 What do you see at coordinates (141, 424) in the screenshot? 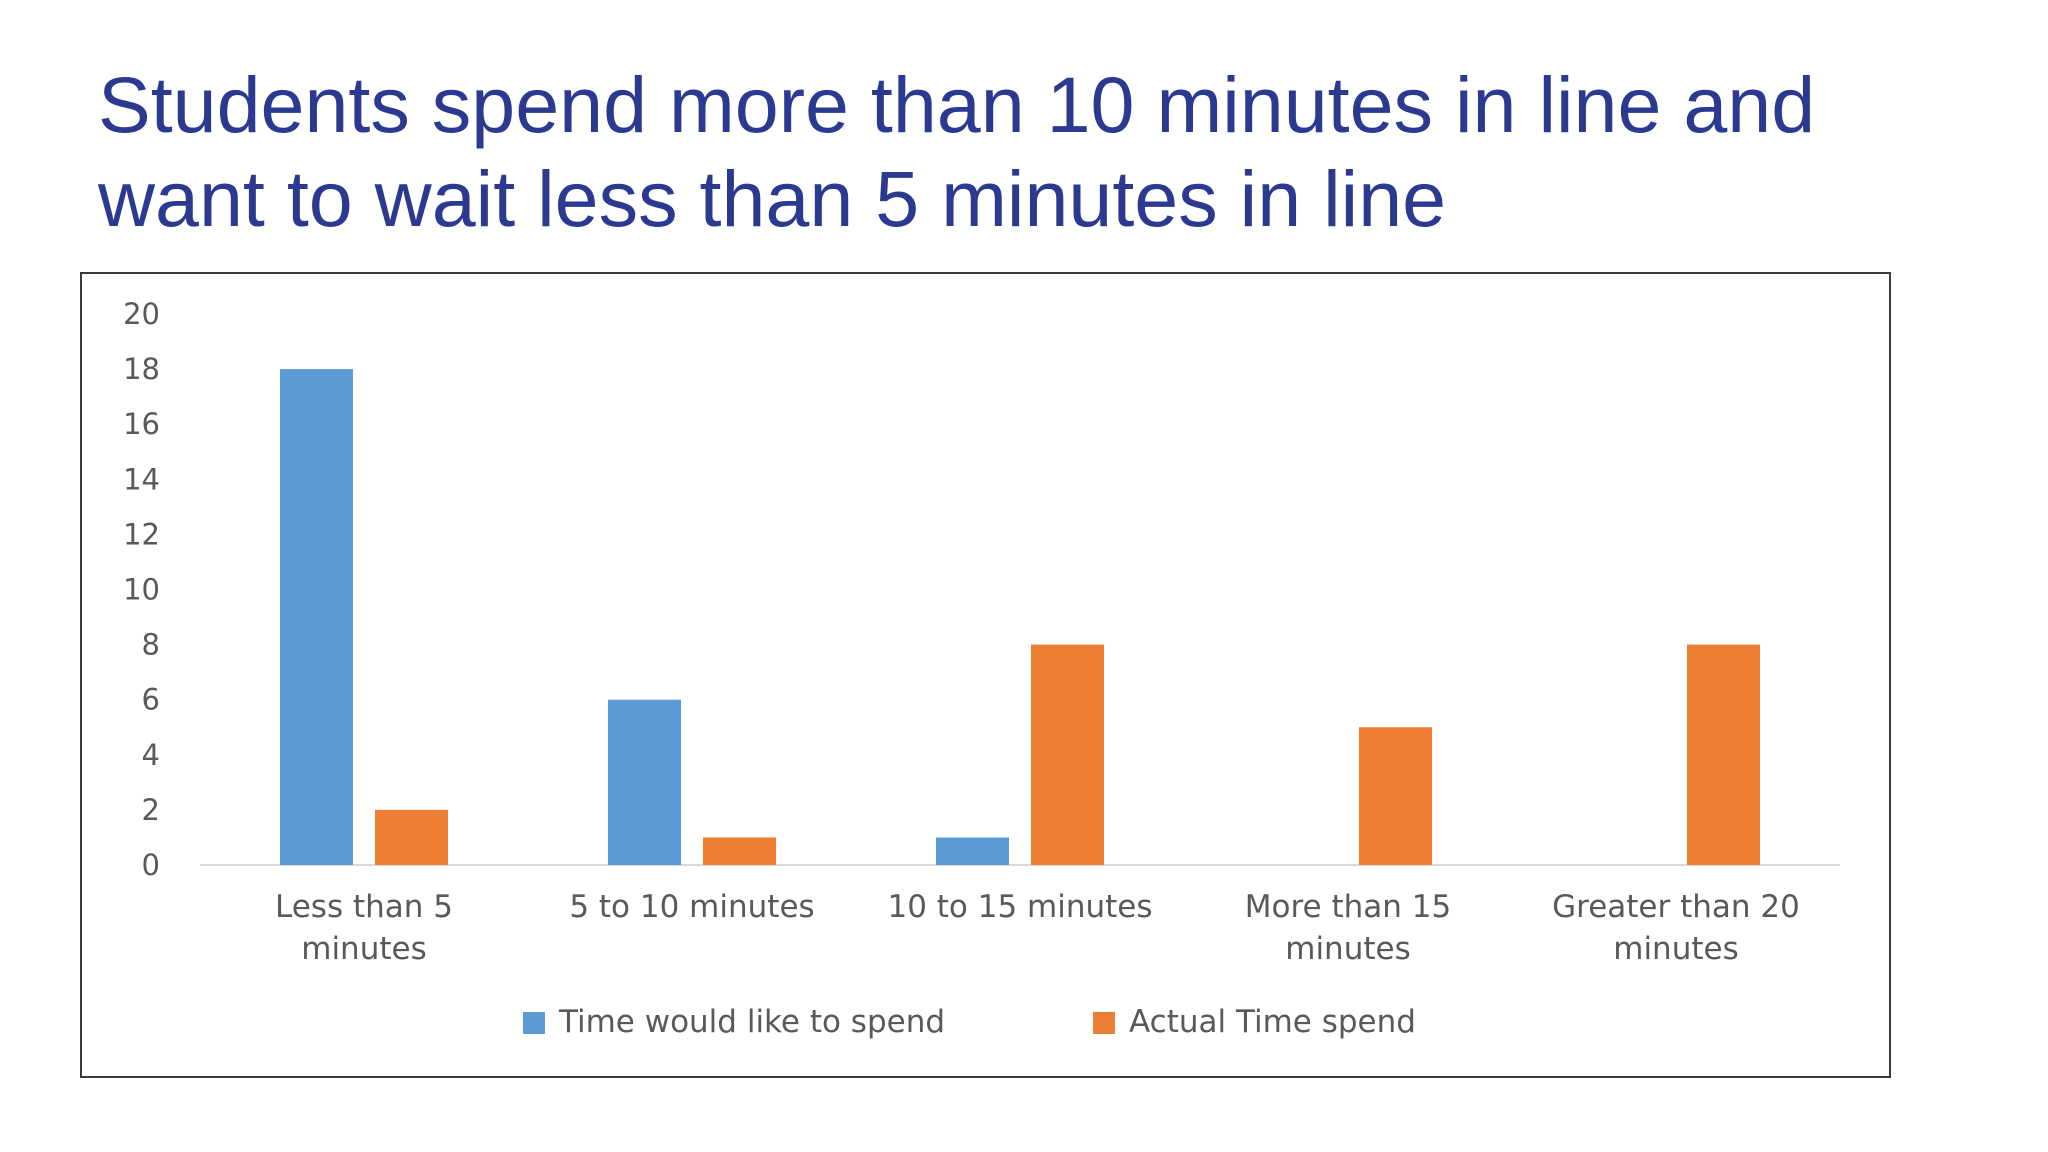
I see `y-tick-label: 16` at bounding box center [141, 424].